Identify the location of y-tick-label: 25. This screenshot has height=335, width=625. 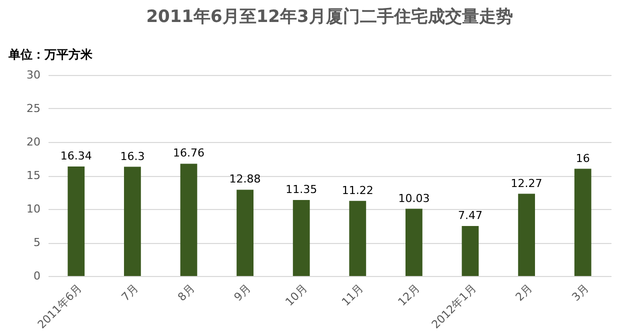
(33, 108).